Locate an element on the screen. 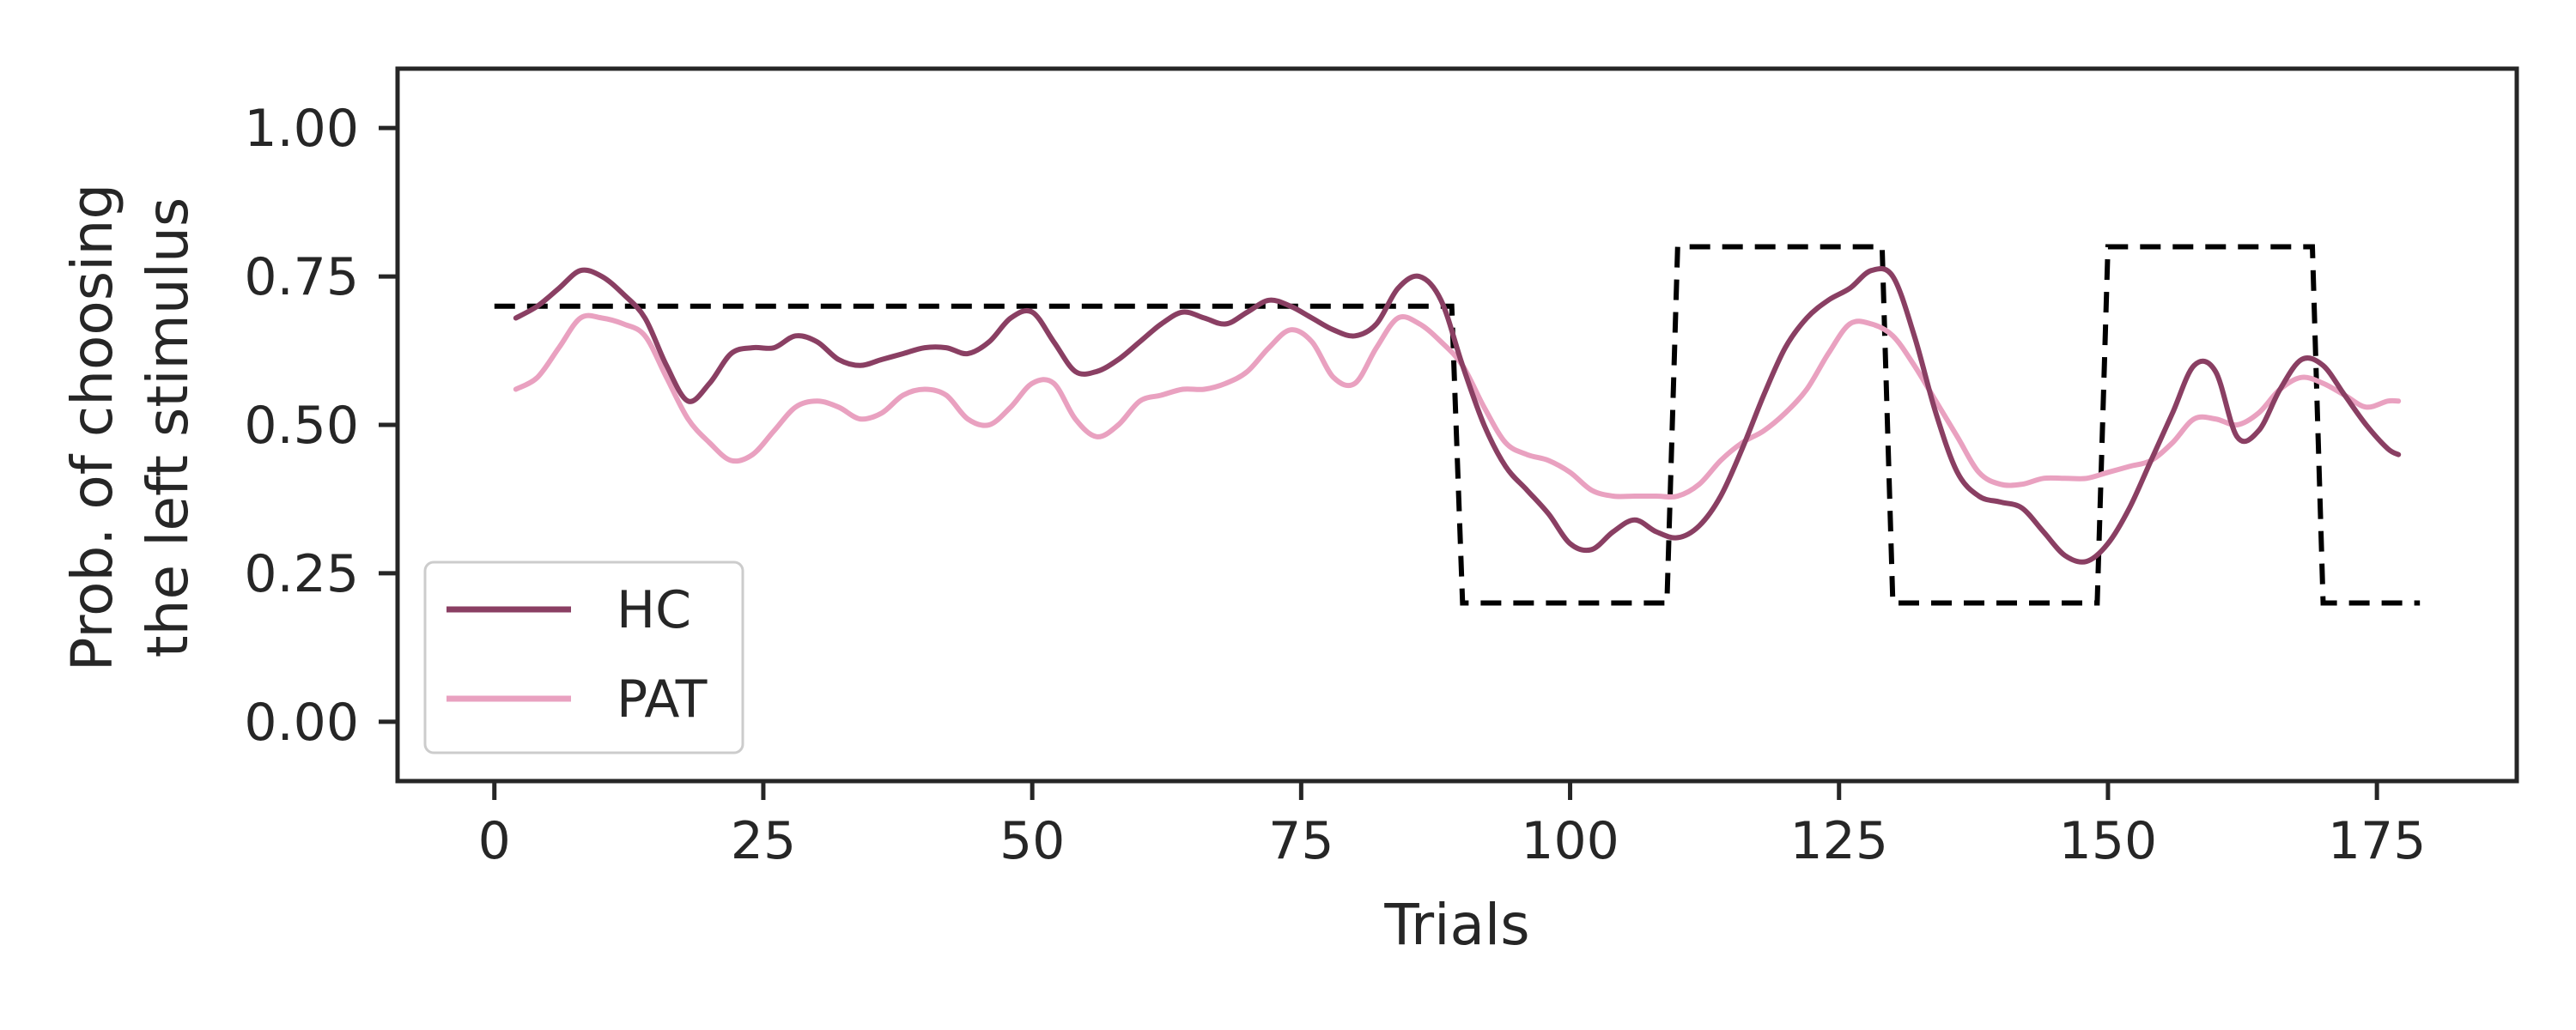 This screenshot has height=1030, width=2576. y-tick-label: 1.00 is located at coordinates (301, 129).